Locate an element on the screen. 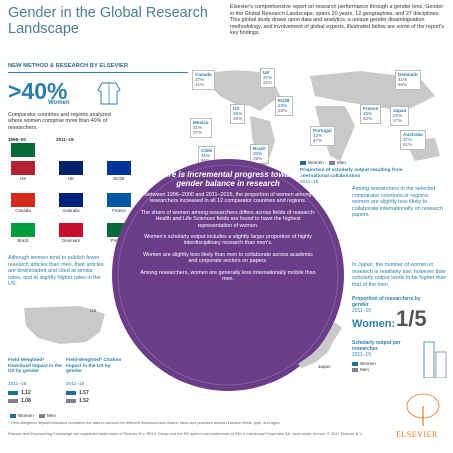 This screenshot has height=453, width=453. value-men: 52% is located at coordinates (368, 119).